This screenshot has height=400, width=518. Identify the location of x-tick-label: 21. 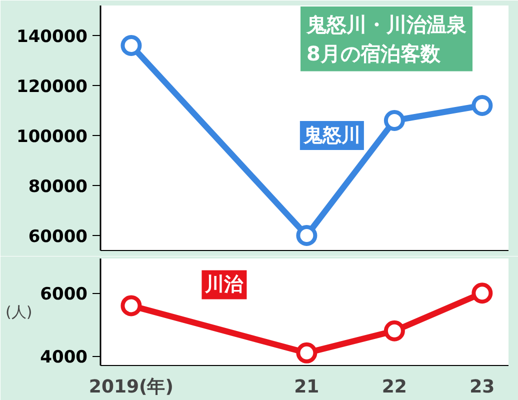
(307, 387).